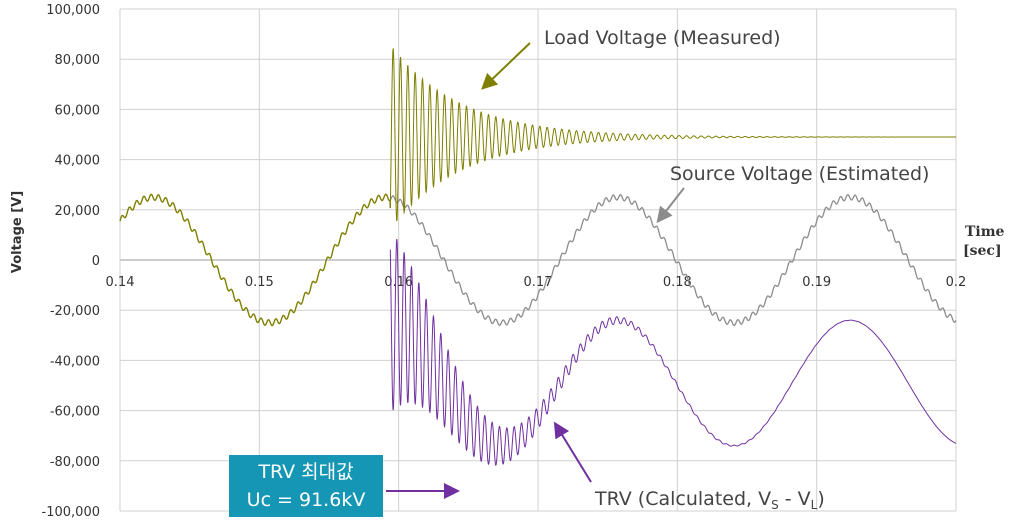 The image size is (1024, 525). What do you see at coordinates (572, 452) in the screenshot?
I see `trv-arrow` at bounding box center [572, 452].